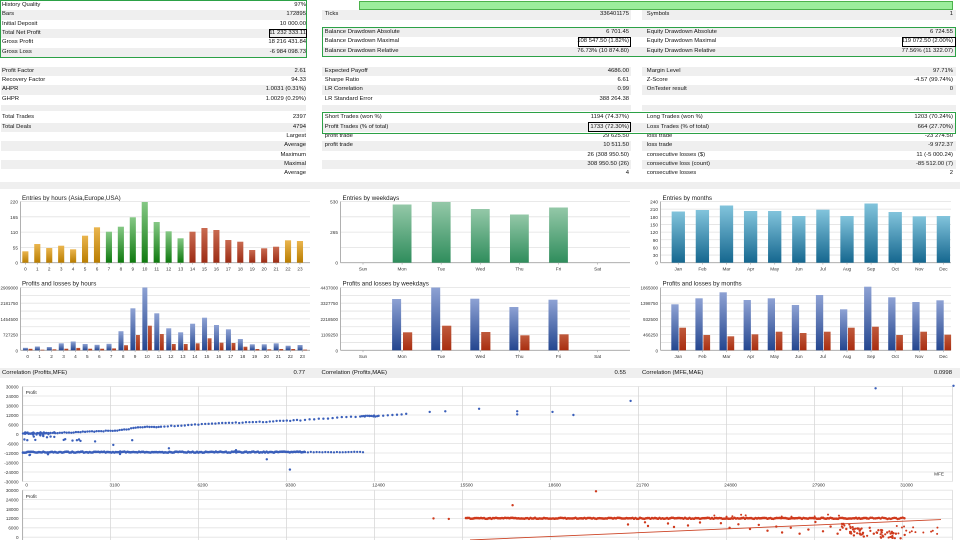 The width and height of the screenshot is (960, 540). Describe the element at coordinates (329, 288) in the screenshot. I see `svg-text: 4437000` at that location.